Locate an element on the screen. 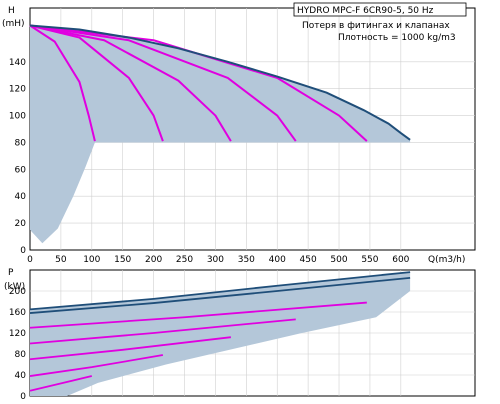  head-y-label: H is located at coordinates (11, 11).